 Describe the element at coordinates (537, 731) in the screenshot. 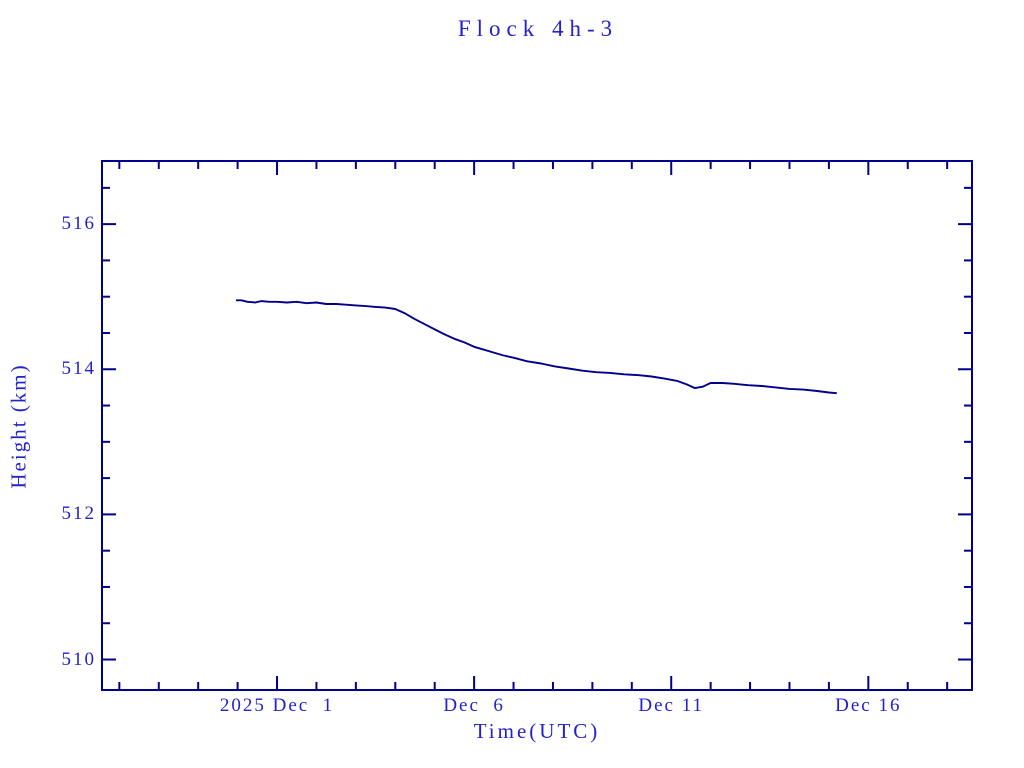

I see `x-axis-label: Time(UTC)` at that location.